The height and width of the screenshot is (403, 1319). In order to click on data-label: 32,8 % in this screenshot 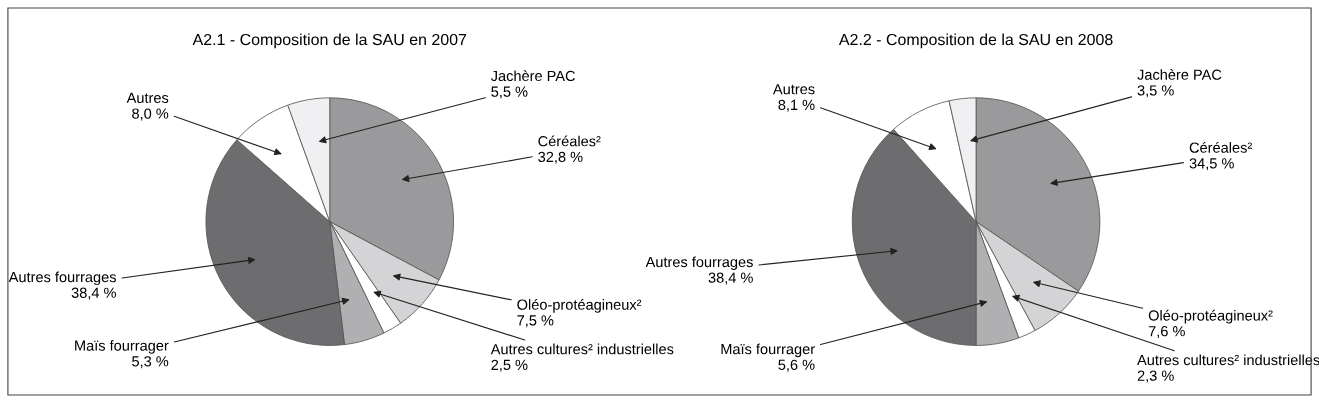, I will do `click(560, 157)`.